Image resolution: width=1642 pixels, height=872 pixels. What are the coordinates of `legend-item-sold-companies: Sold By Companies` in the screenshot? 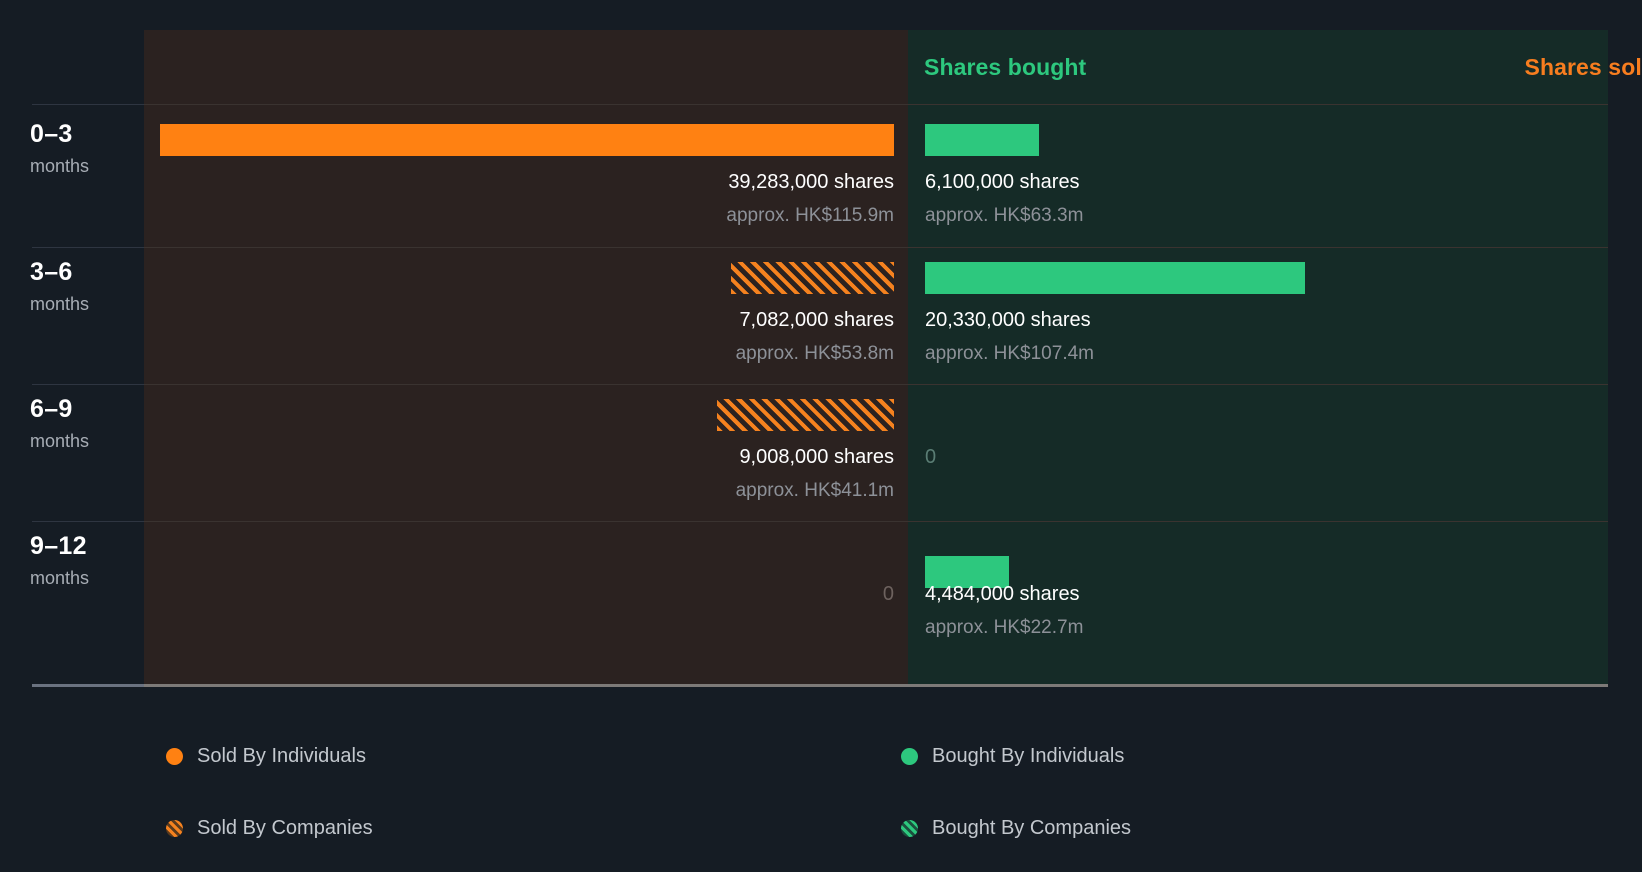 It's located at (269, 828).